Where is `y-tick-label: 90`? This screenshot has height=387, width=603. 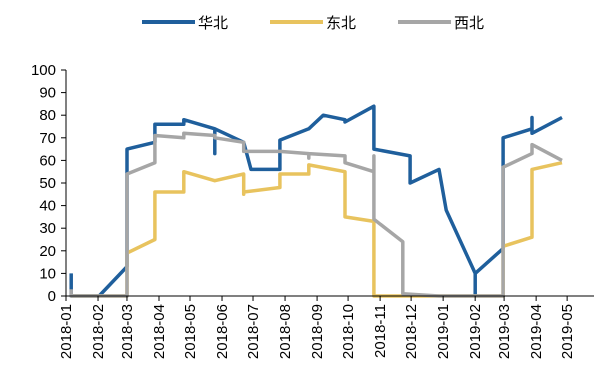 y-tick-label: 90 is located at coordinates (47, 93).